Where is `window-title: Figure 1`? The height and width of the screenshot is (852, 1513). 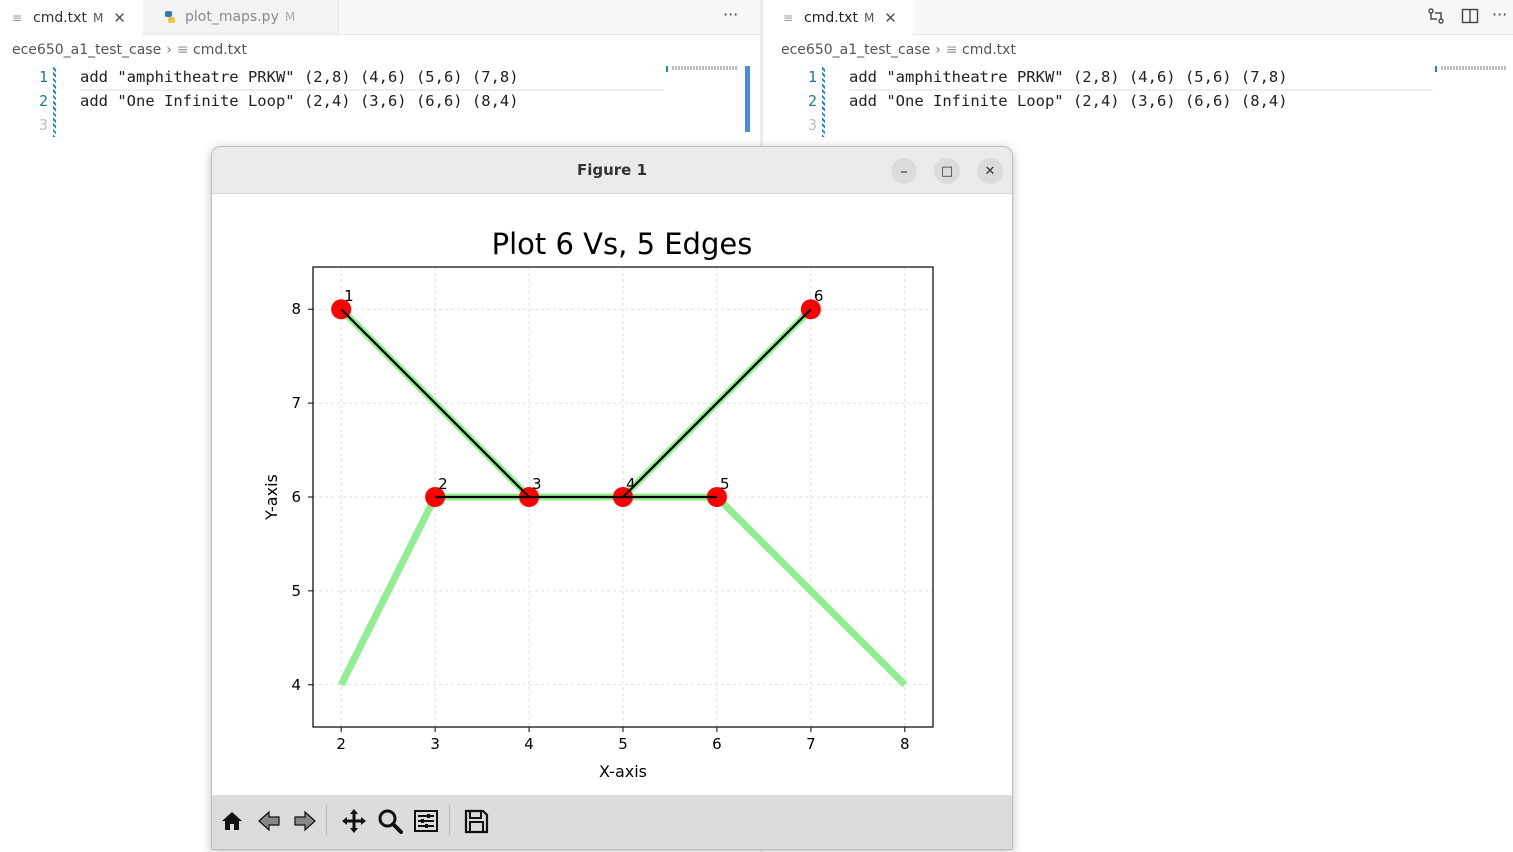
window-title: Figure 1 is located at coordinates (612, 170).